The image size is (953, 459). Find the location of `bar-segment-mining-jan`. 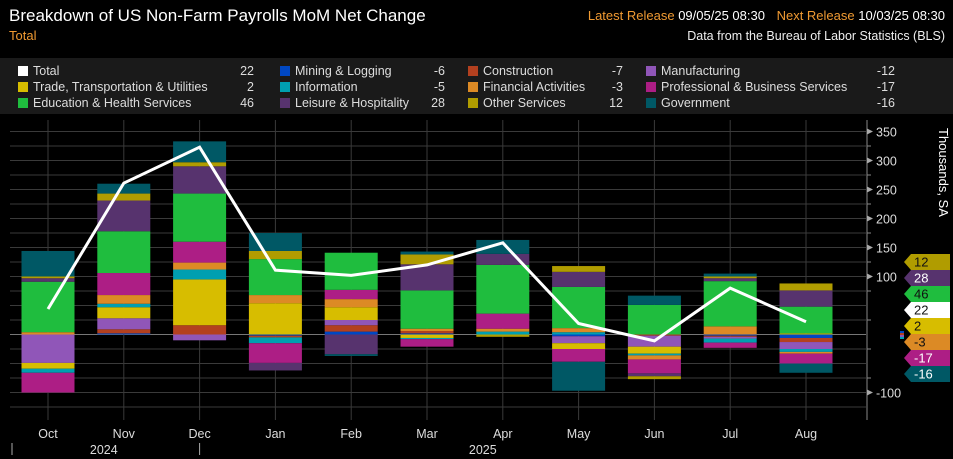

bar-segment-mining-jan is located at coordinates (275, 335).